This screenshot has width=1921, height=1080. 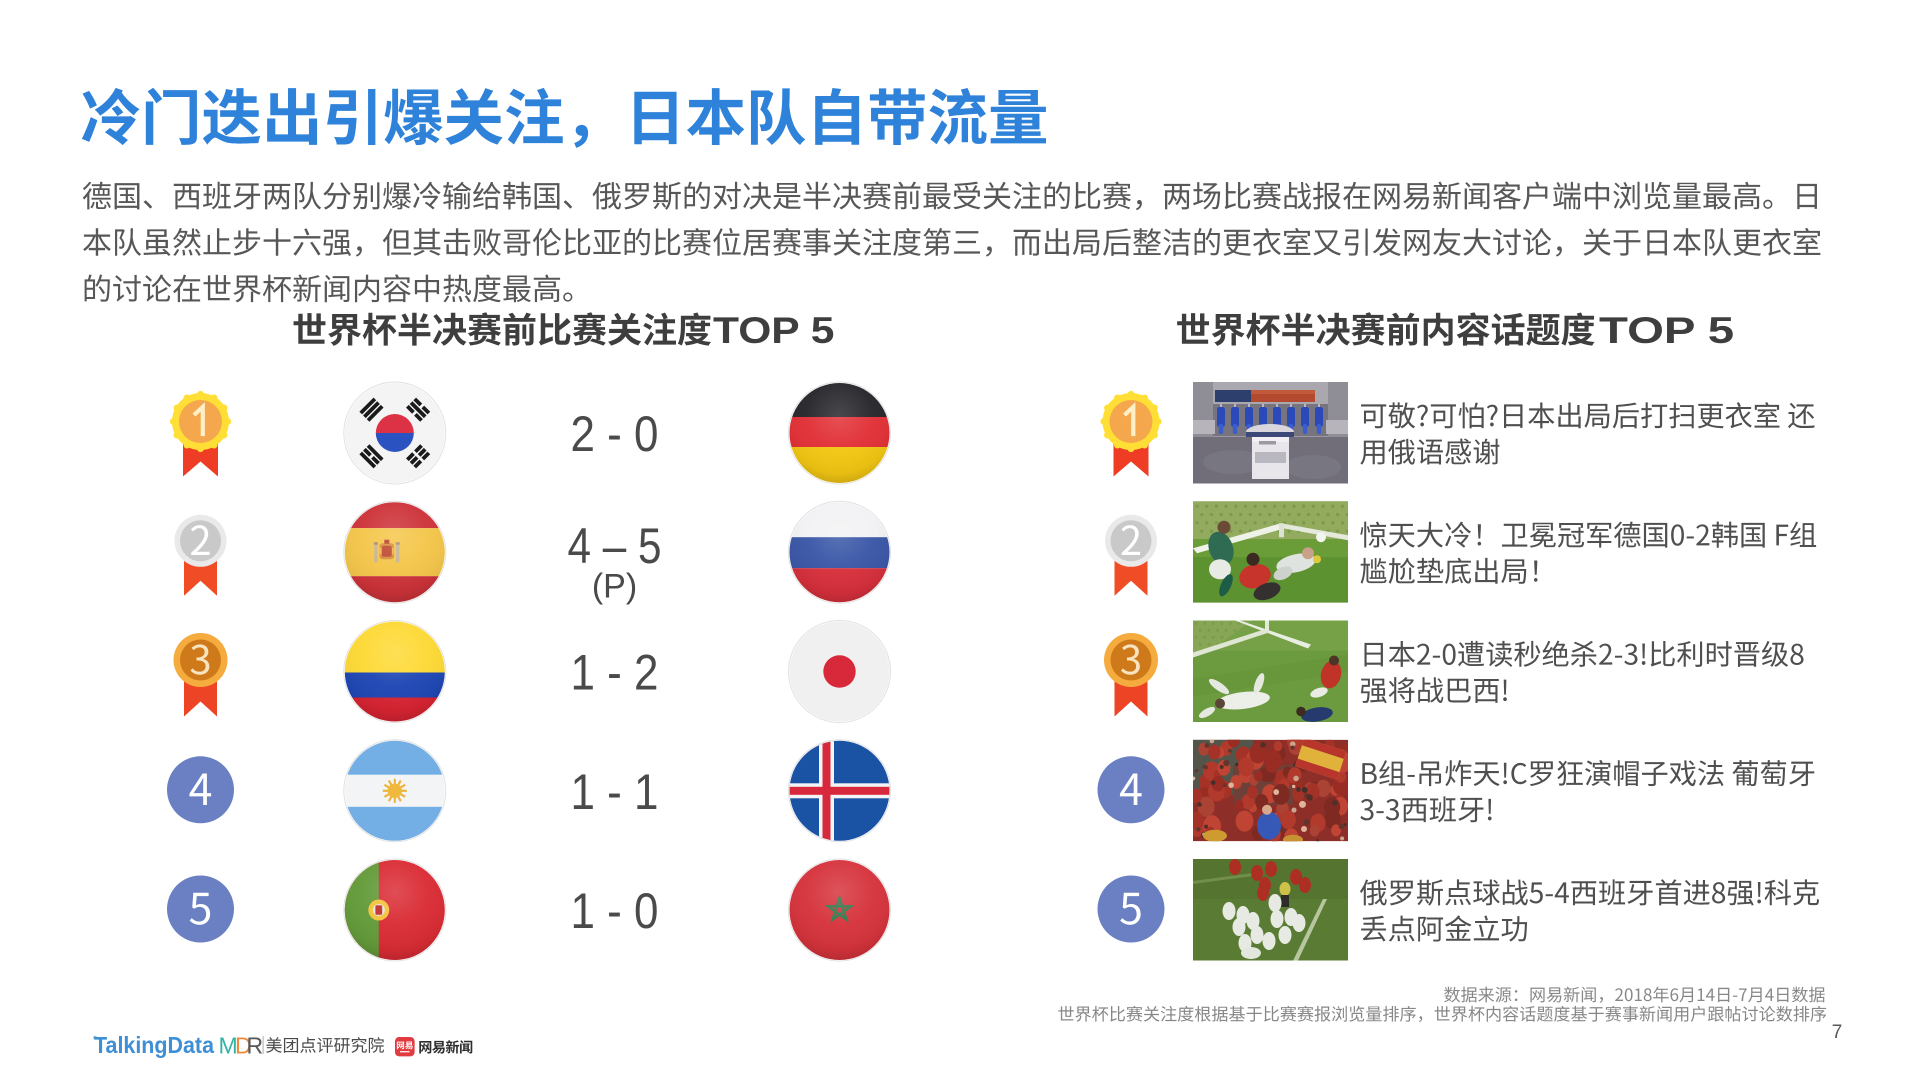 What do you see at coordinates (228, 1046) in the screenshot?
I see `svg-text: M` at bounding box center [228, 1046].